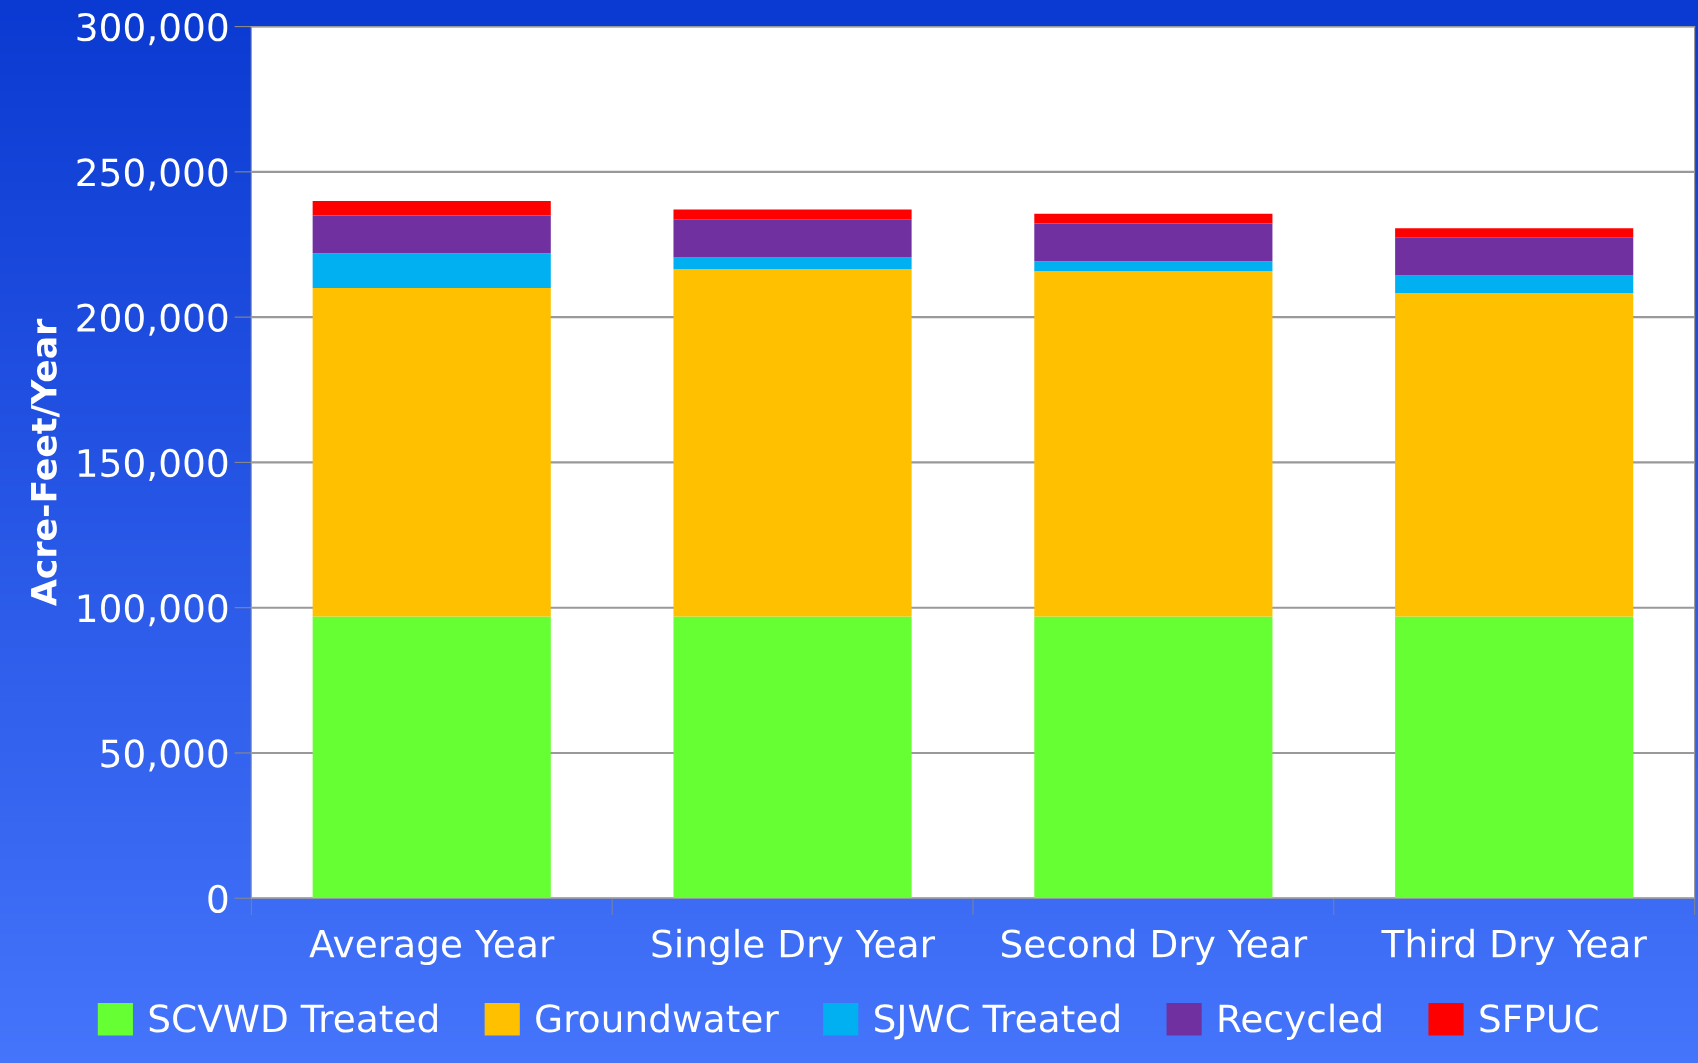 The width and height of the screenshot is (1698, 1063). I want to click on y-axis-title: Acre-Feet/Year, so click(45, 462).